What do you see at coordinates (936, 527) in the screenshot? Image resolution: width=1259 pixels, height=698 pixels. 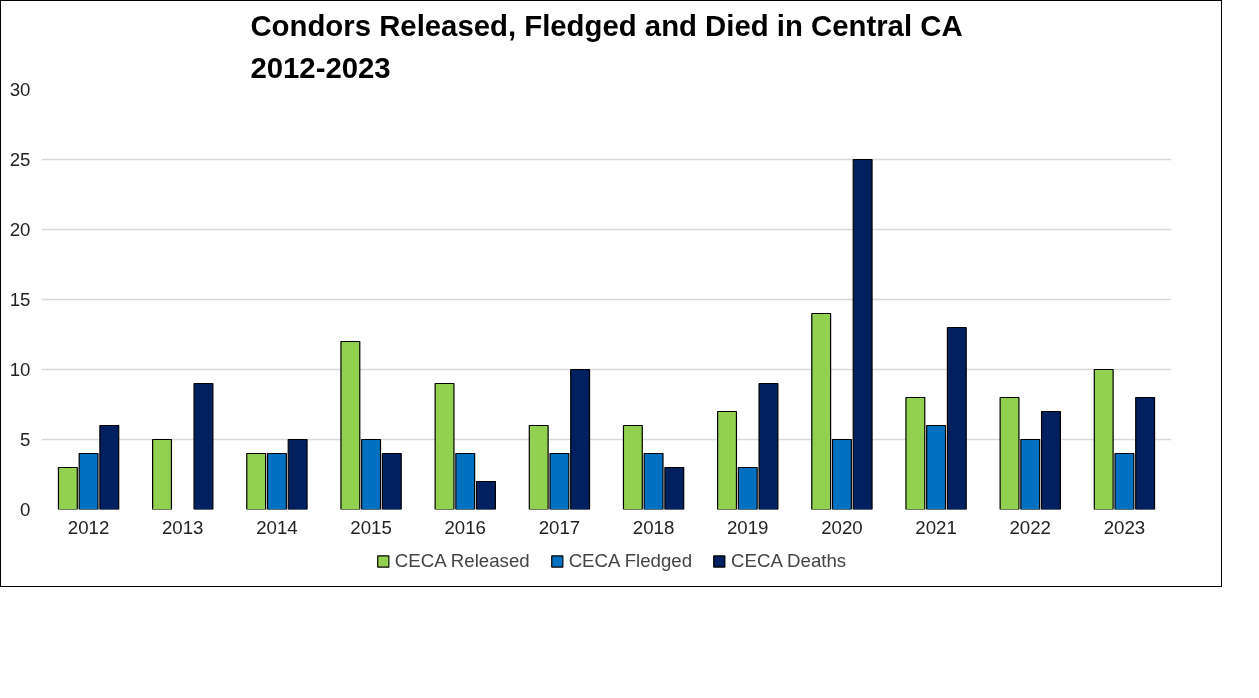 I see `x-tick-label: 2021` at bounding box center [936, 527].